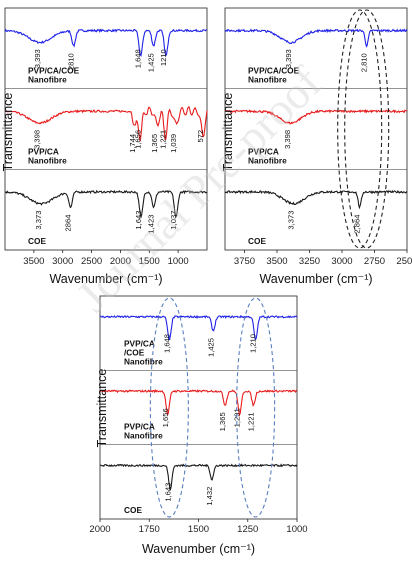 Image resolution: width=412 pixels, height=564 pixels. What do you see at coordinates (253, 343) in the screenshot?
I see `peak-label: 1,210` at bounding box center [253, 343].